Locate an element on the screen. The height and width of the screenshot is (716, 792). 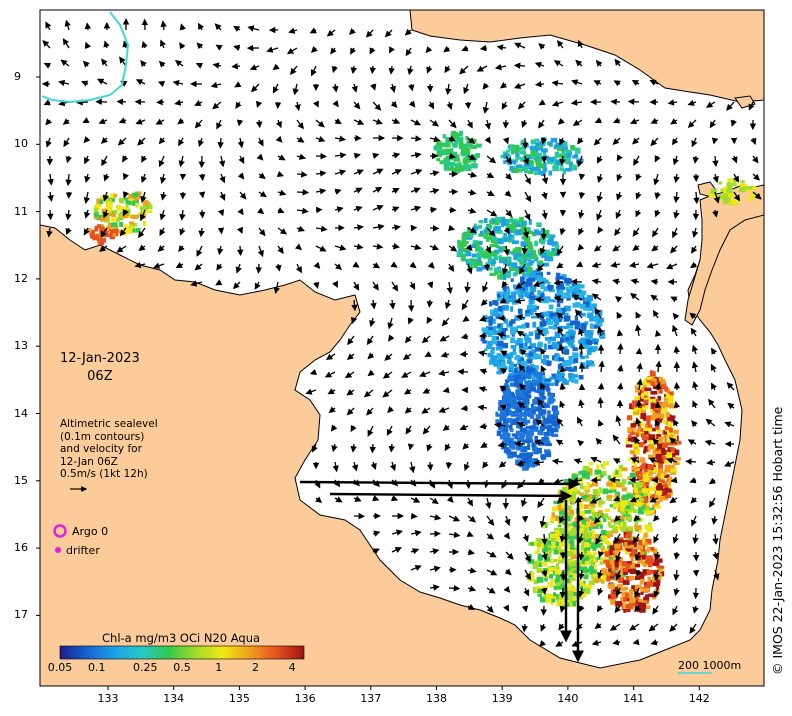
altimetry-line: 12-Jan 06Z is located at coordinates (89, 461).